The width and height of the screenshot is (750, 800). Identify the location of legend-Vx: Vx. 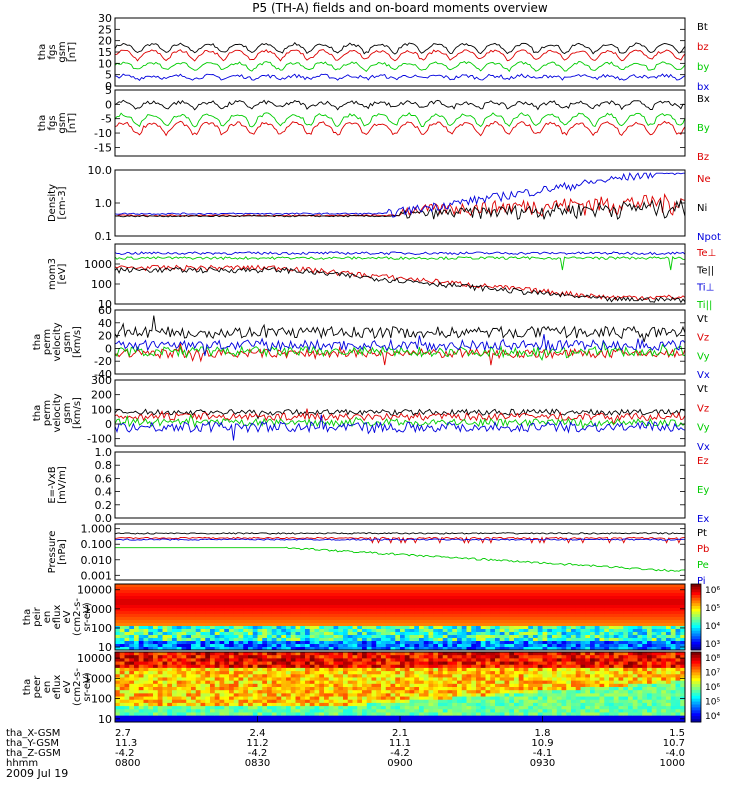
(703, 447).